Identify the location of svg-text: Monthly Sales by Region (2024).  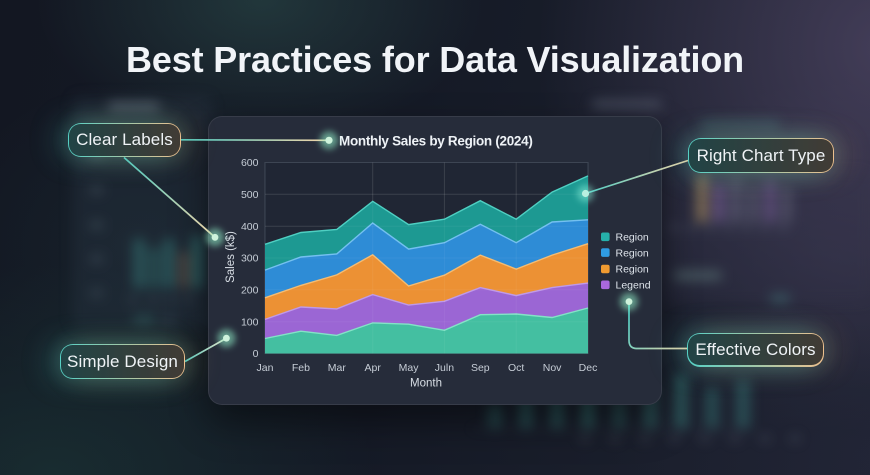
(436, 141).